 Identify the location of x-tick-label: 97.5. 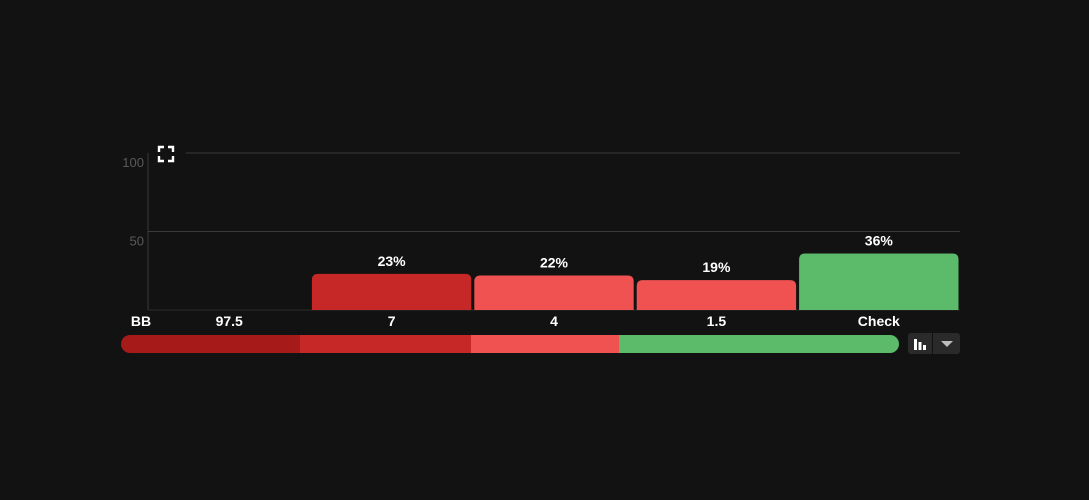
(229, 321).